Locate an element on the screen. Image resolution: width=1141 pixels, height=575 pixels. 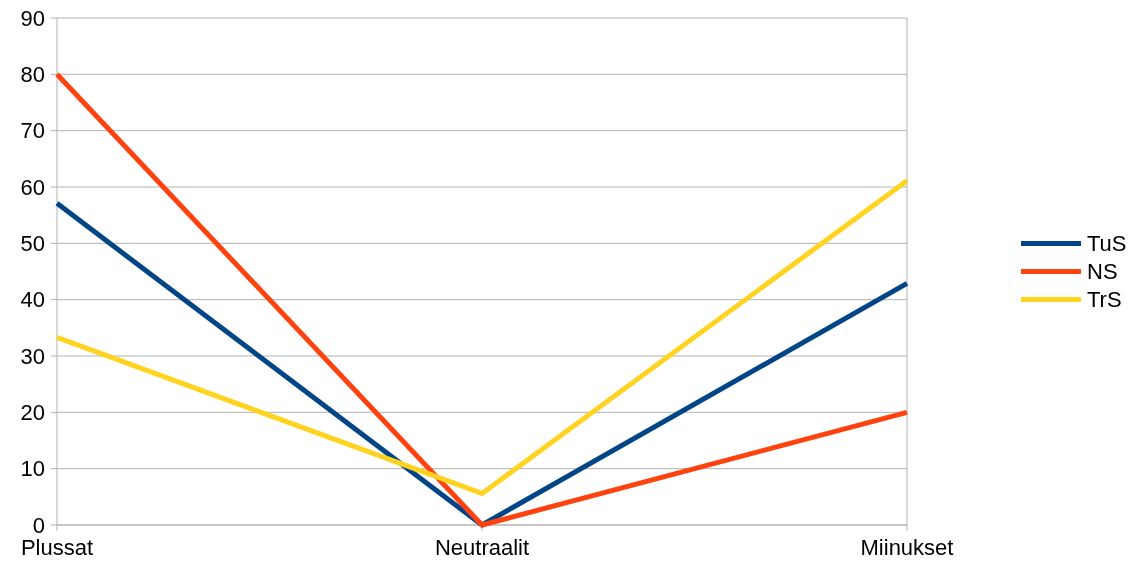
x-tick-label: Neutraalit is located at coordinates (482, 547).